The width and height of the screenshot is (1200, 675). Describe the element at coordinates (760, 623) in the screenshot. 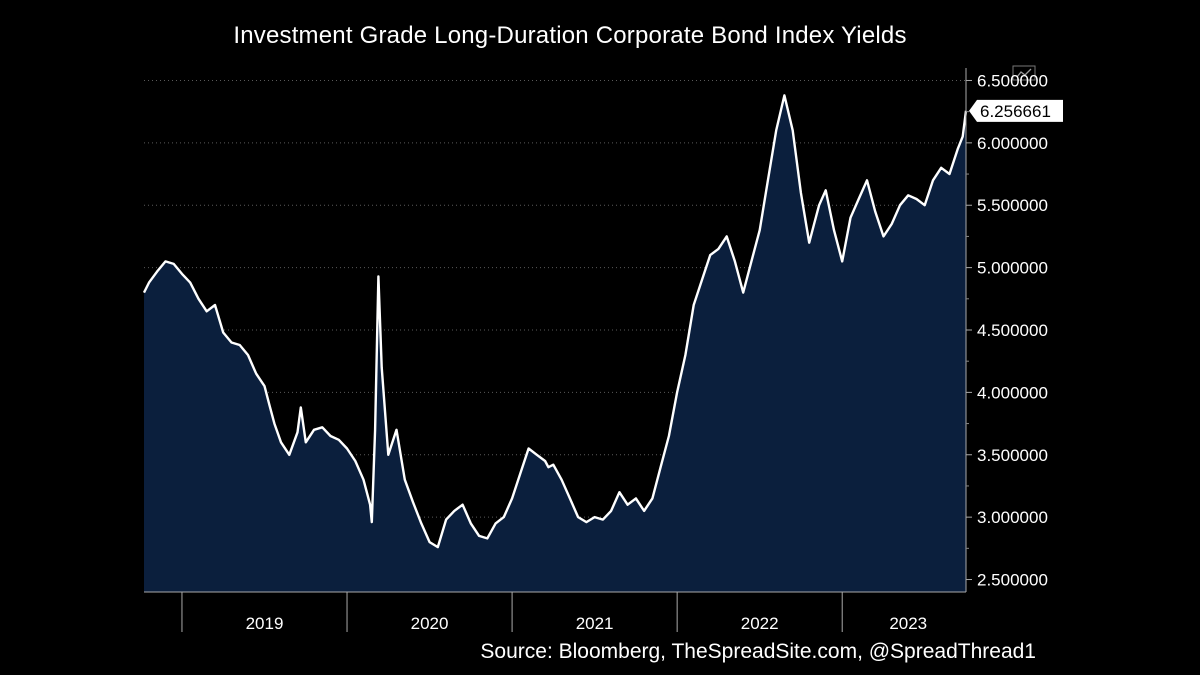

I see `x-tick-label: 2022` at that location.